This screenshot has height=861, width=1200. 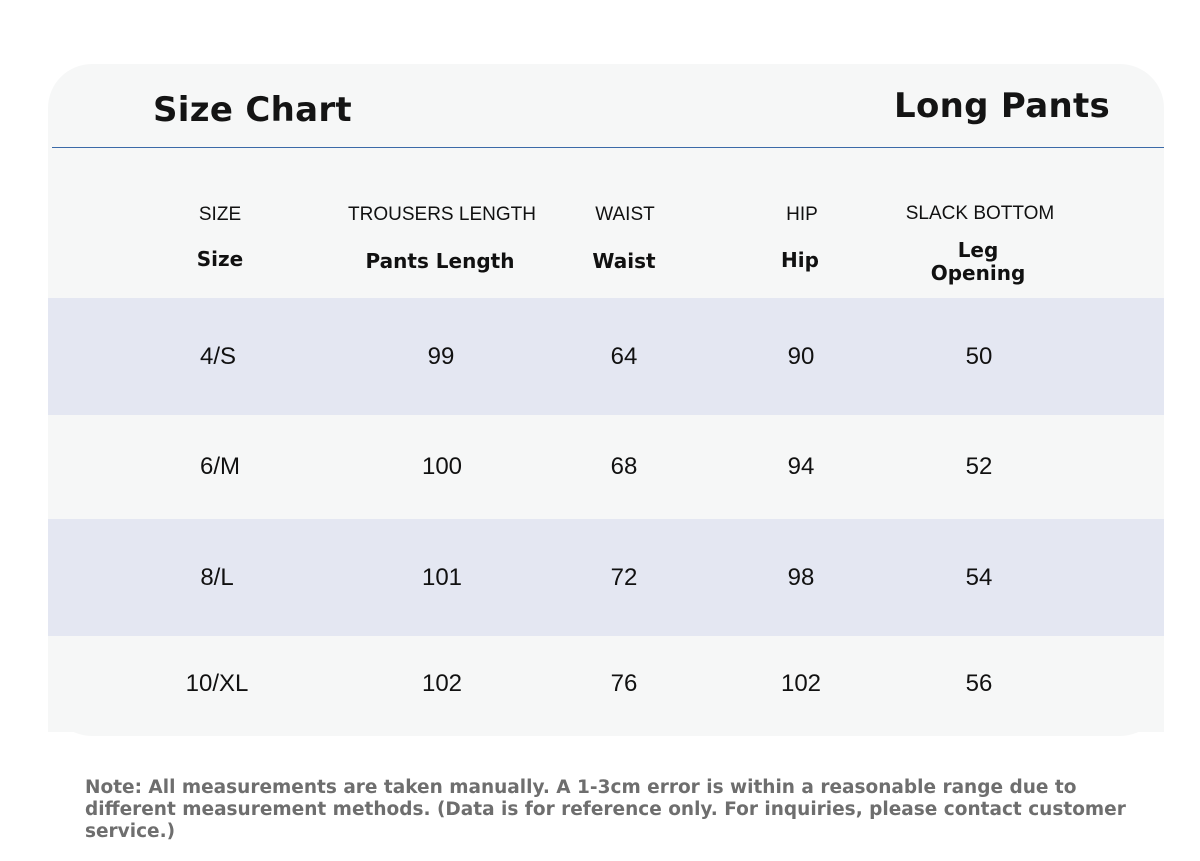 What do you see at coordinates (801, 577) in the screenshot?
I see `cell-hip: 98` at bounding box center [801, 577].